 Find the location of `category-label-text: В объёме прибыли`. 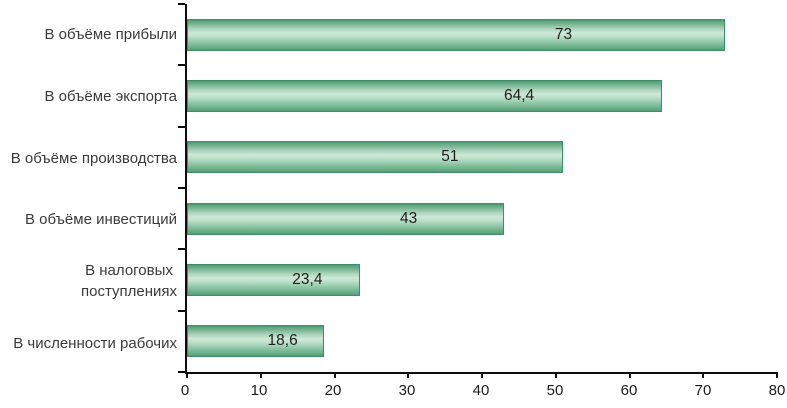

category-label-text: В объёме прибыли is located at coordinates (111, 35).